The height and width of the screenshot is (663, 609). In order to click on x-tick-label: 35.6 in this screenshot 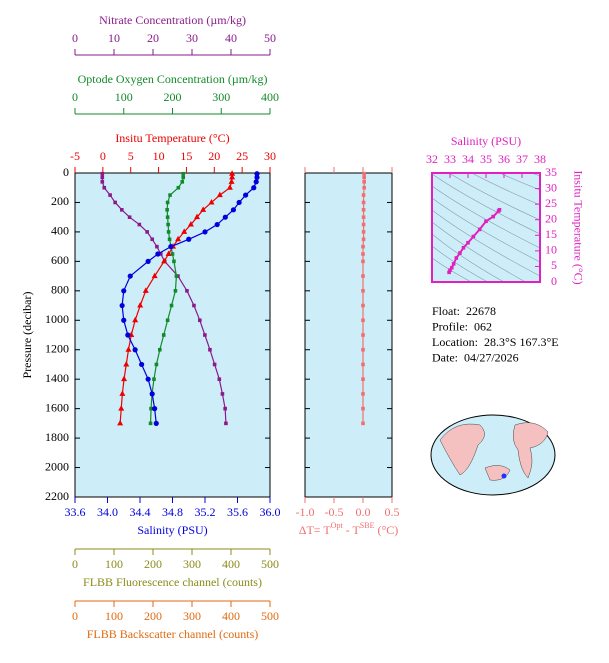, I will do `click(237, 512)`.